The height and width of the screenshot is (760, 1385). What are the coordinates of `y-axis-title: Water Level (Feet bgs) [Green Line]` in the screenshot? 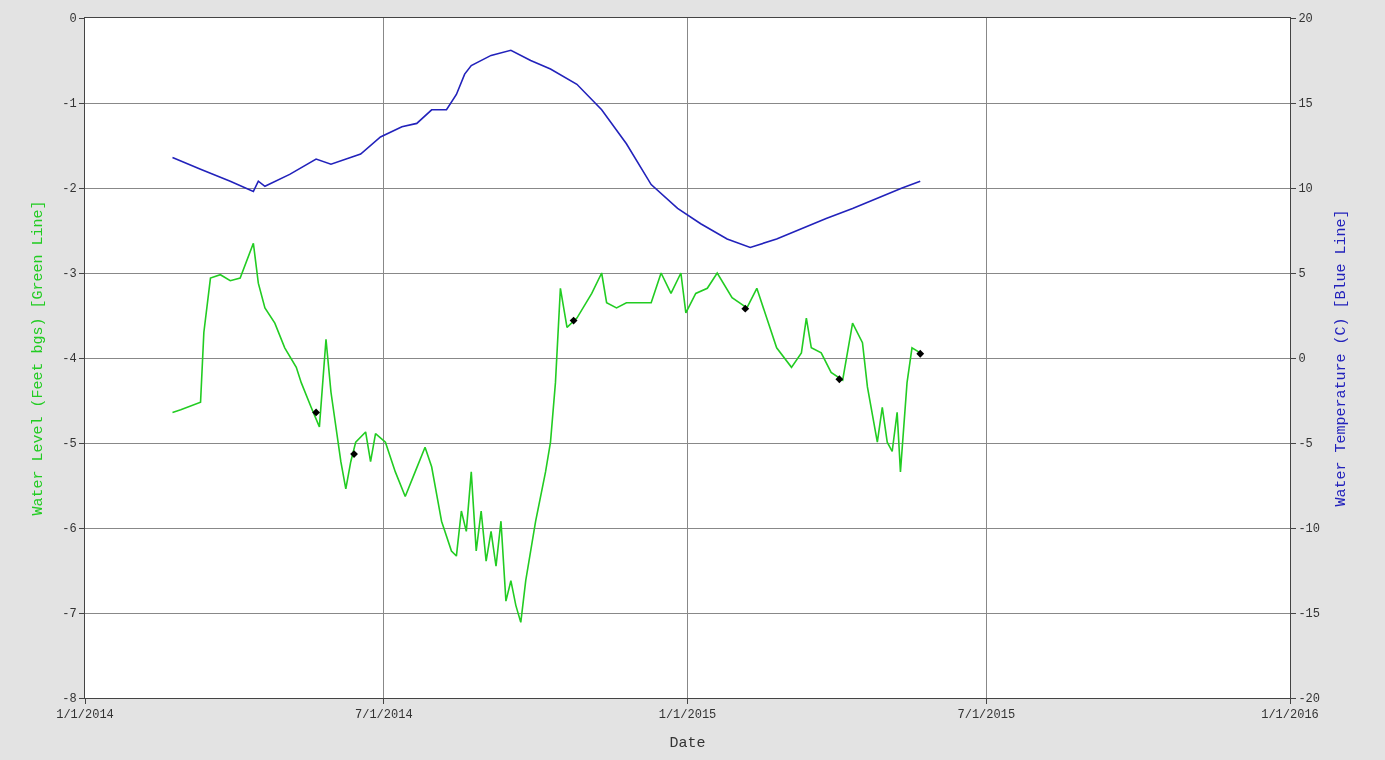 It's located at (39, 358).